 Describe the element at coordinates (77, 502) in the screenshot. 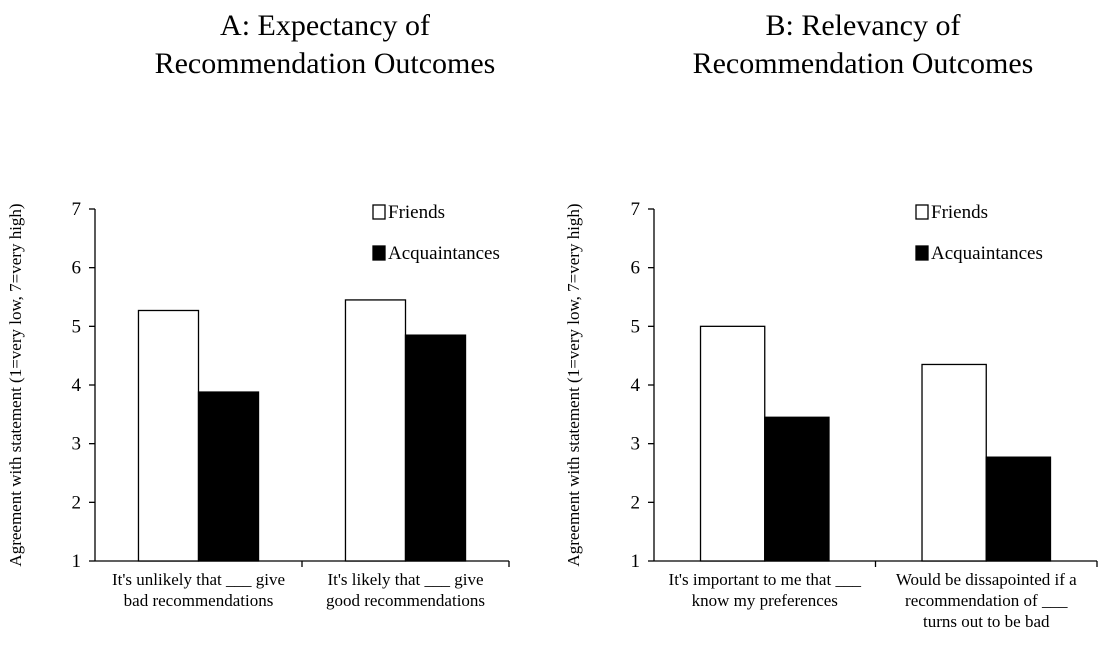

I see `panel-a-y-tick-label: 2` at that location.